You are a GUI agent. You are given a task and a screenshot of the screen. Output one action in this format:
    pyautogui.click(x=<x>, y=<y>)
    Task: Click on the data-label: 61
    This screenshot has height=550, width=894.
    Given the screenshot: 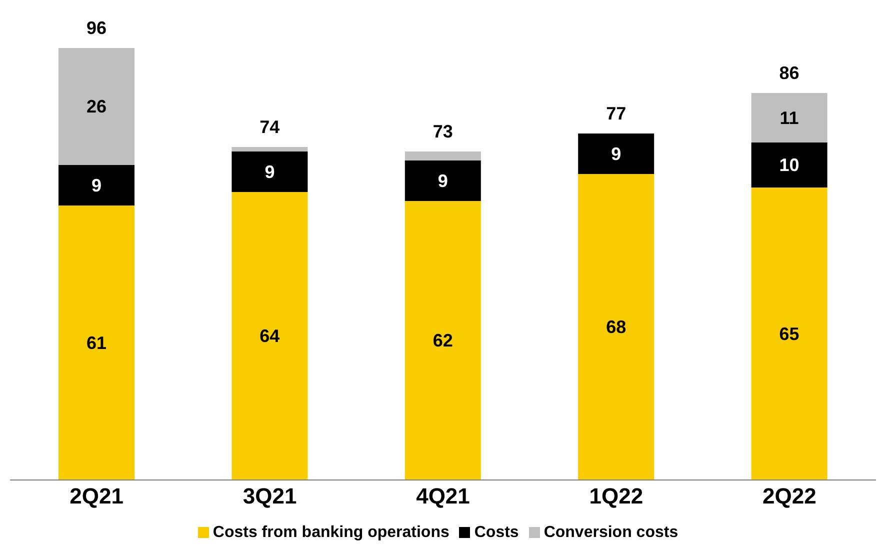 What is the action you would take?
    pyautogui.click(x=96, y=342)
    